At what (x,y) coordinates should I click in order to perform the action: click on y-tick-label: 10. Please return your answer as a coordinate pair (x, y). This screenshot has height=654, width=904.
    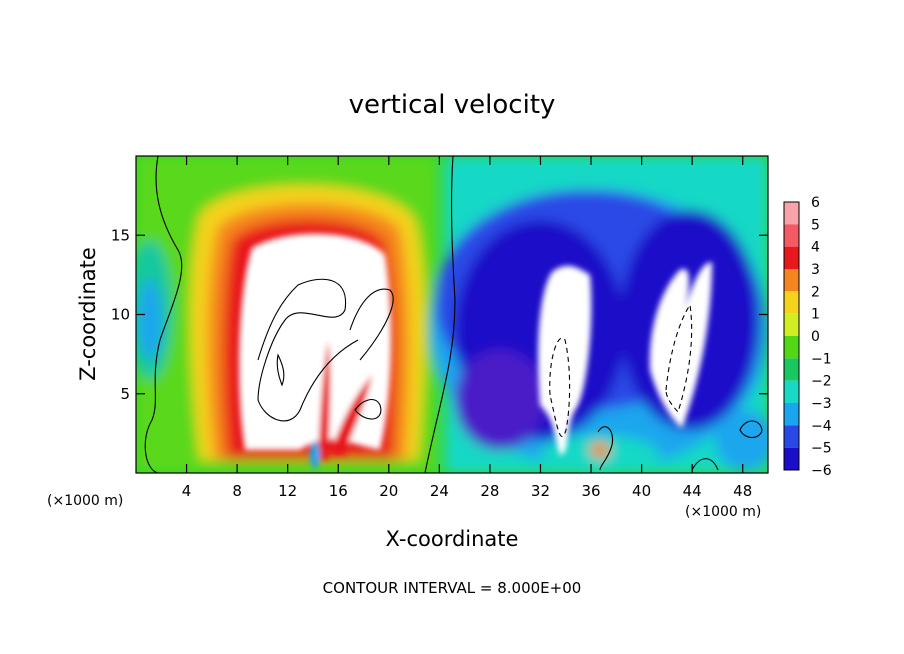
    Looking at the image, I should click on (120, 315).